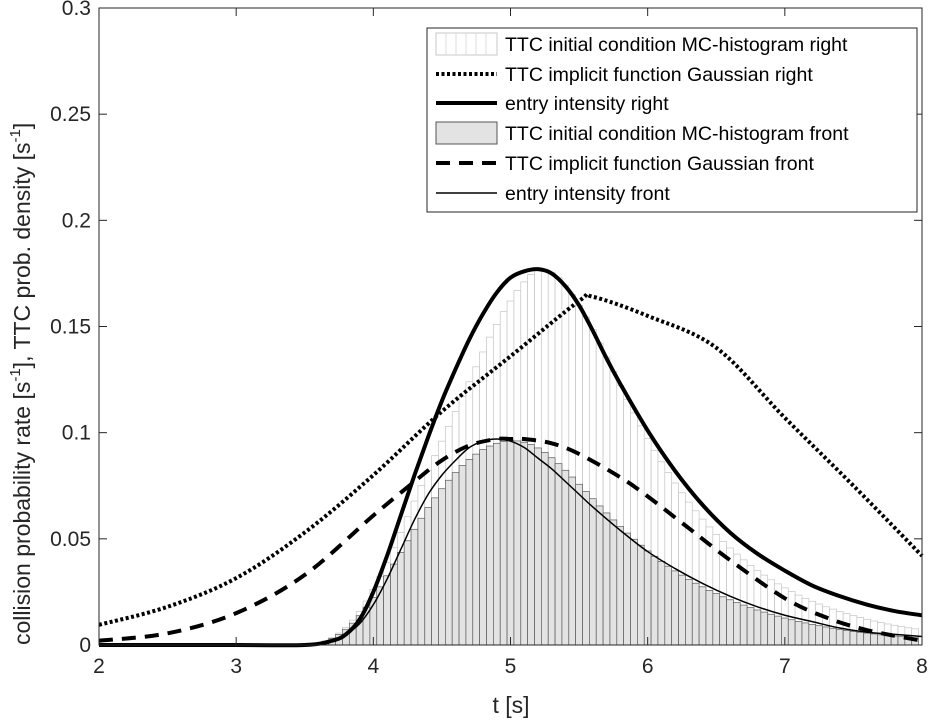  What do you see at coordinates (659, 164) in the screenshot?
I see `legend-label-gauss-front: TTC implicit function Gaussian front` at bounding box center [659, 164].